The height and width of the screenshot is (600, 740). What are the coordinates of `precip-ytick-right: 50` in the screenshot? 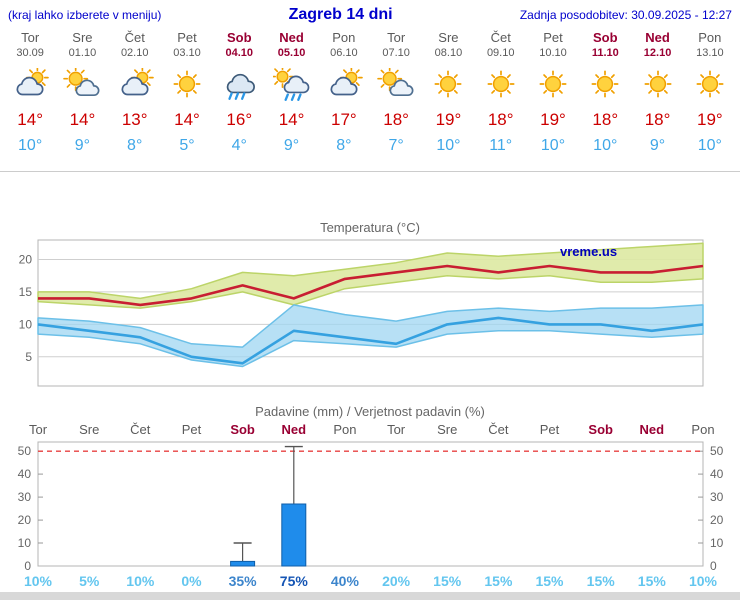 It's located at (717, 451).